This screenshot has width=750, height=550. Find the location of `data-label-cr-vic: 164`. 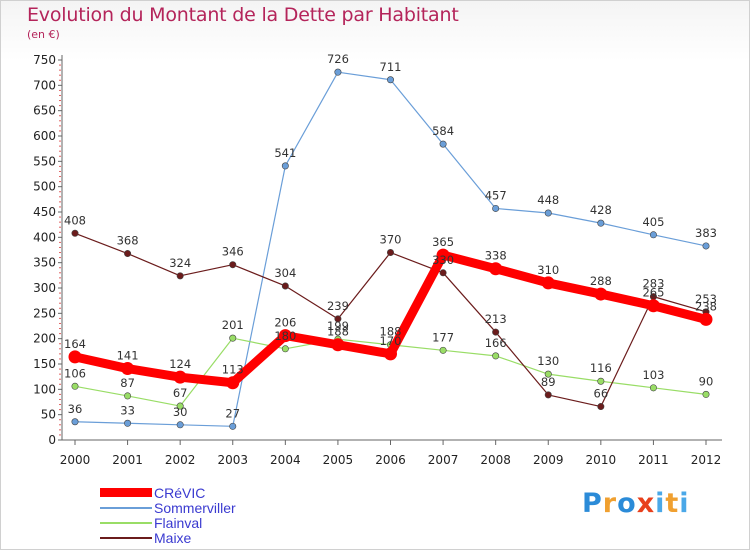

data-label-cr-vic: 164 is located at coordinates (75, 344).